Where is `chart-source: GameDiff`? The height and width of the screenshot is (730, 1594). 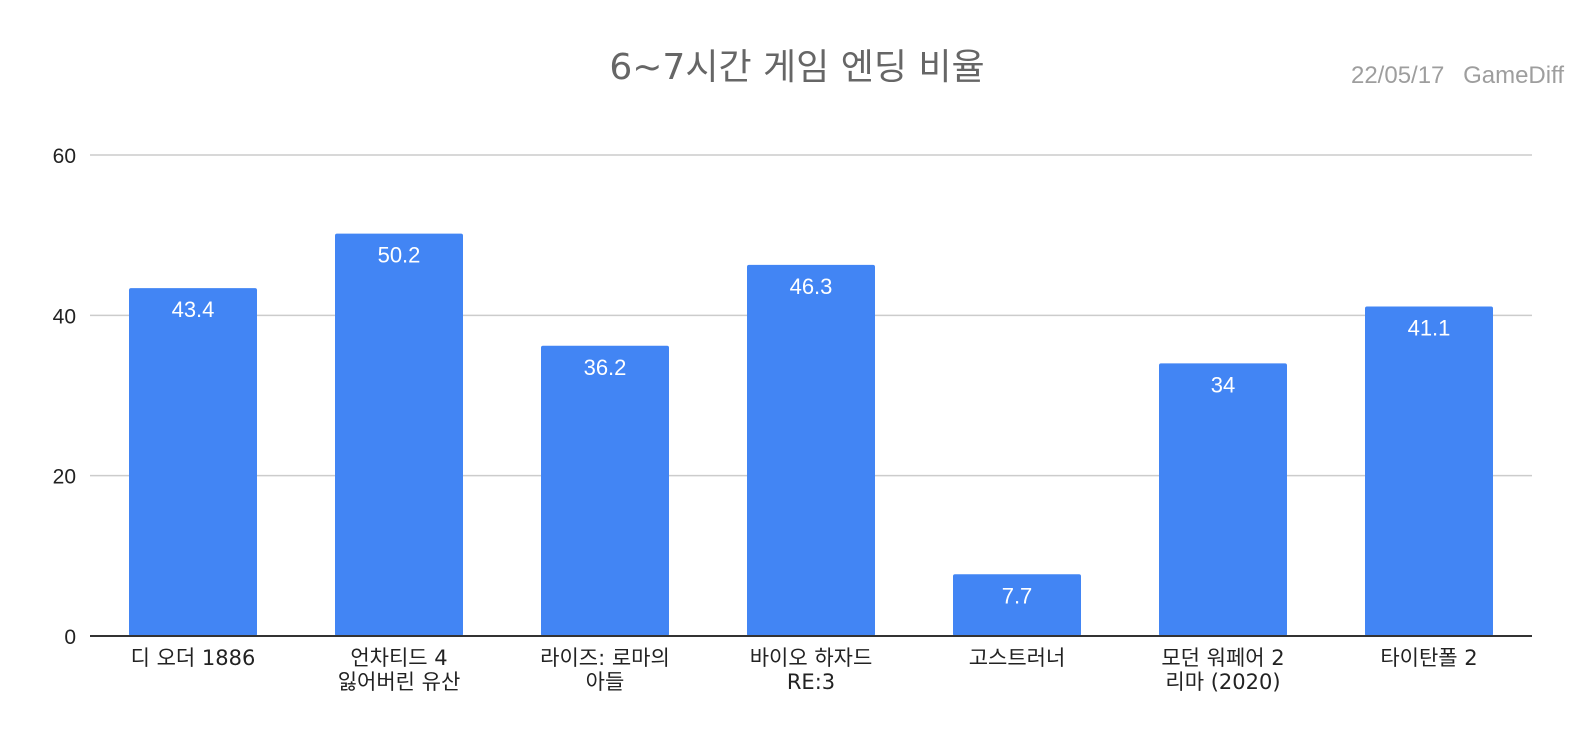
chart-source: GameDiff is located at coordinates (1513, 75).